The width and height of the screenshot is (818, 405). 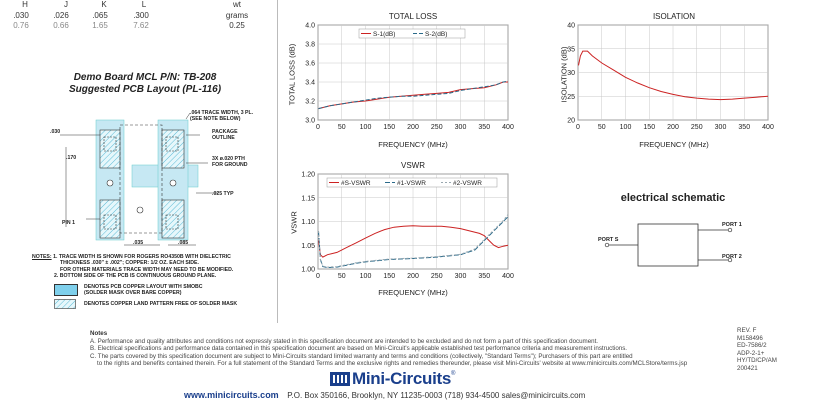 I want to click on y-tick-label: 20, so click(x=571, y=121).